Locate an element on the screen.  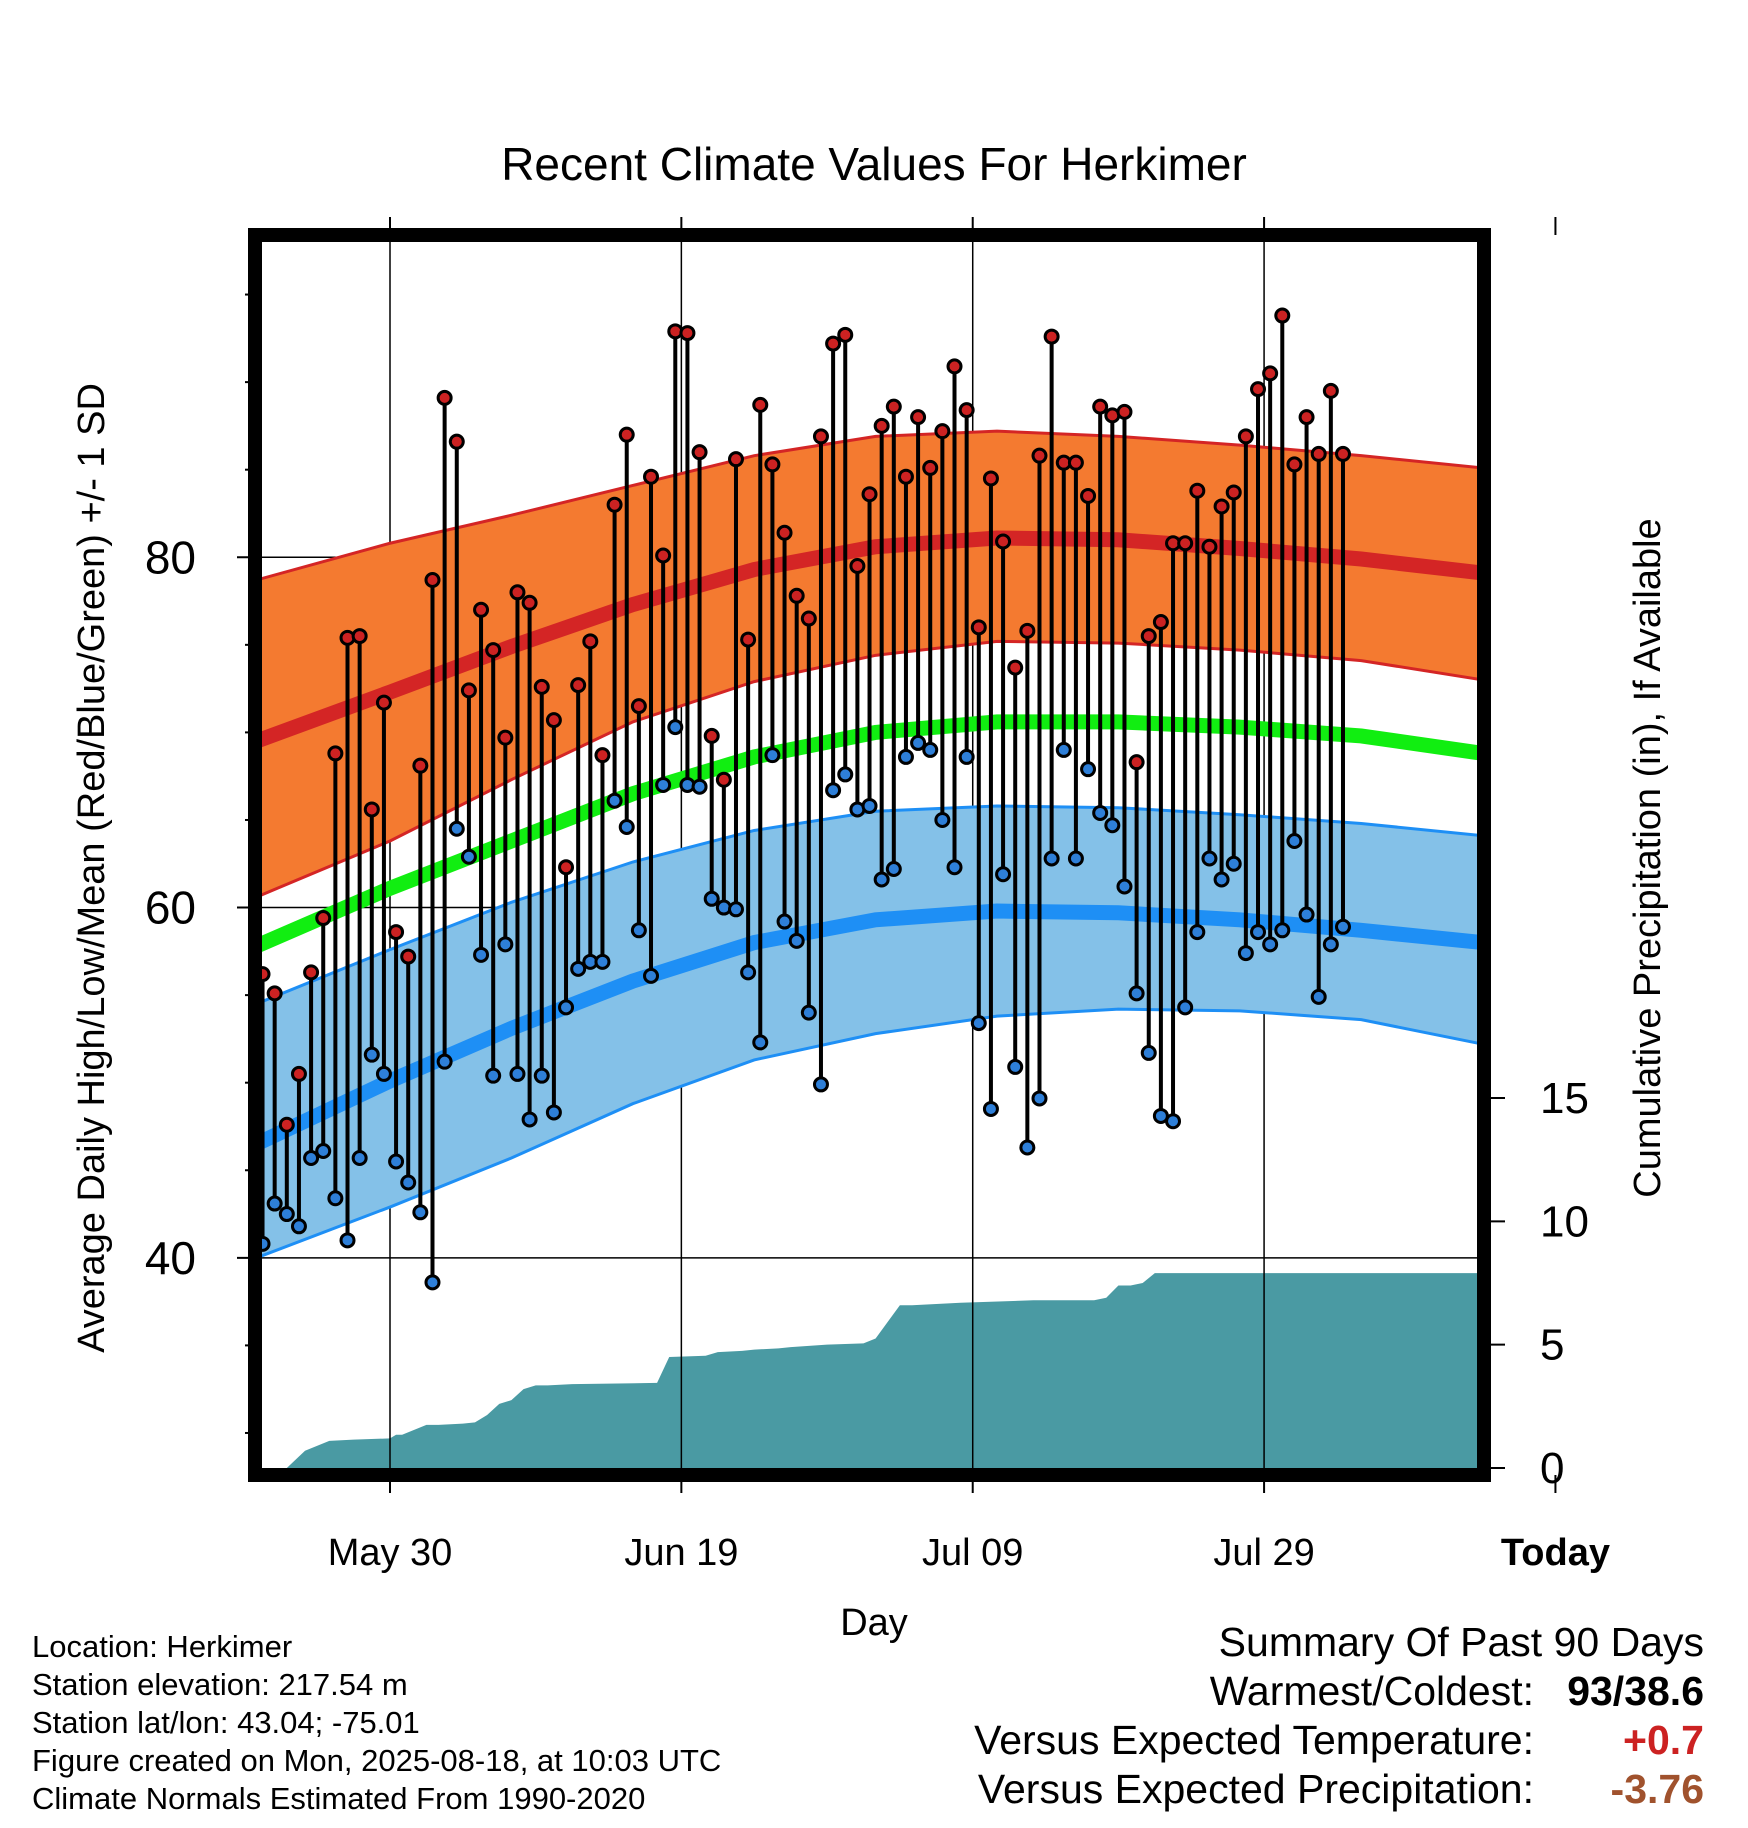
x-tick-label: Jul 29 is located at coordinates (1263, 1553).